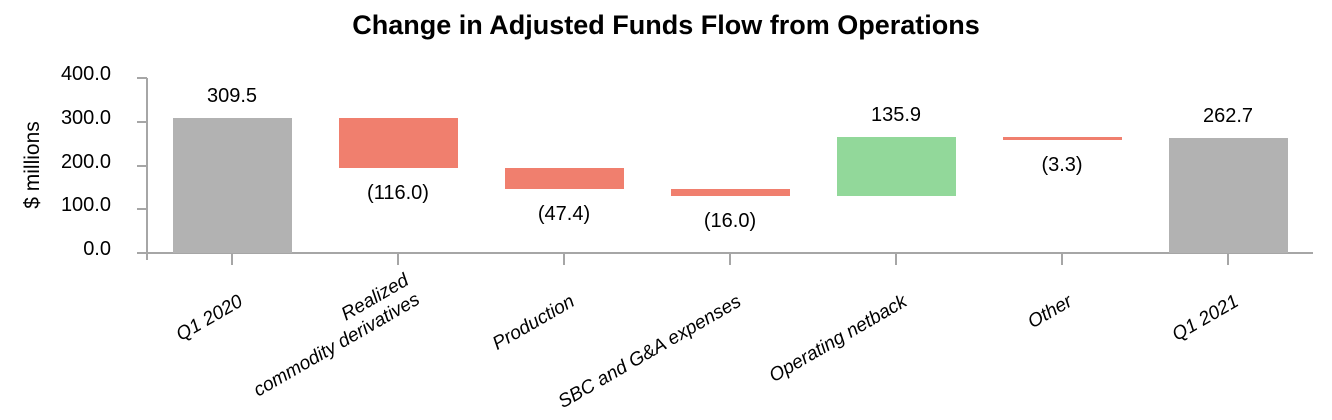 The height and width of the screenshot is (420, 1332). I want to click on y-axis-tick-label: 400.0, so click(85, 74).